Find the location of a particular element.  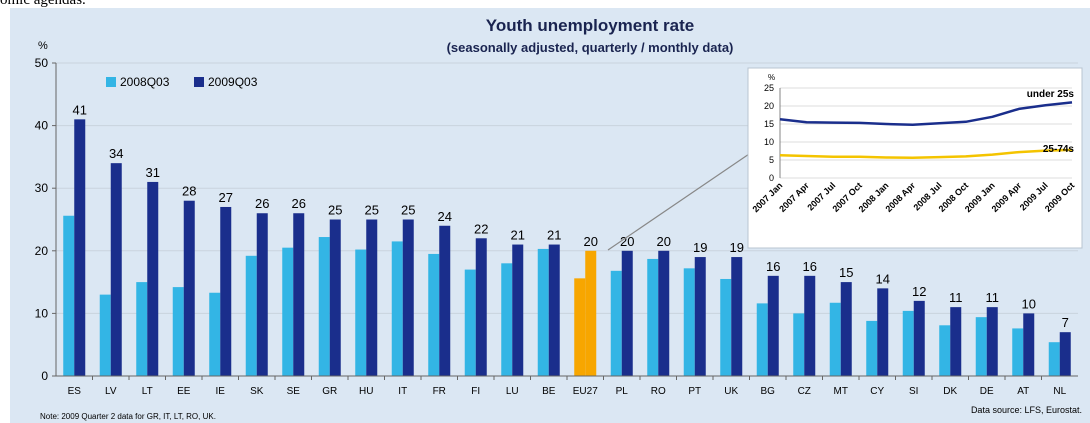

x-tick-label: GR is located at coordinates (329, 391).